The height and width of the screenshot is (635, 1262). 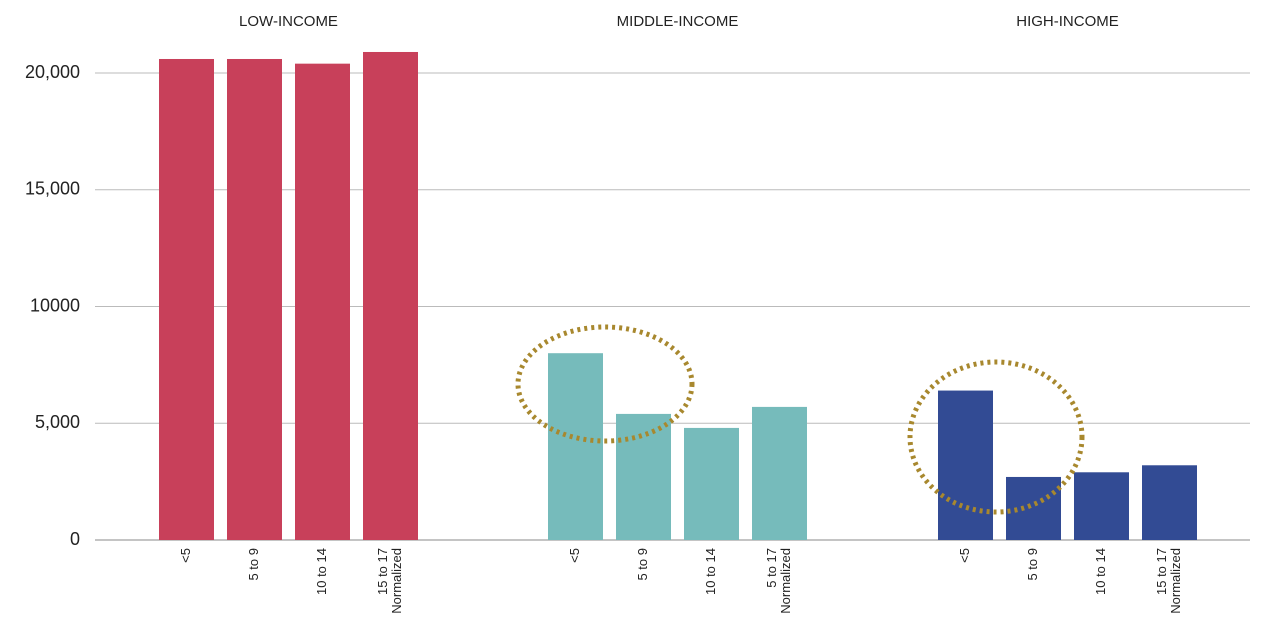 What do you see at coordinates (52, 72) in the screenshot?
I see `y-tick-label: 20,000` at bounding box center [52, 72].